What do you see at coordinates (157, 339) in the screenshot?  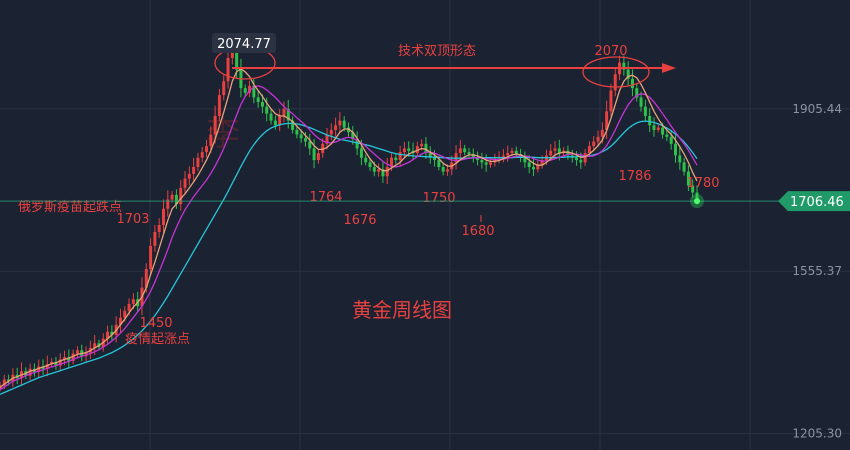 I see `covid-label: 疫情起涨点` at bounding box center [157, 339].